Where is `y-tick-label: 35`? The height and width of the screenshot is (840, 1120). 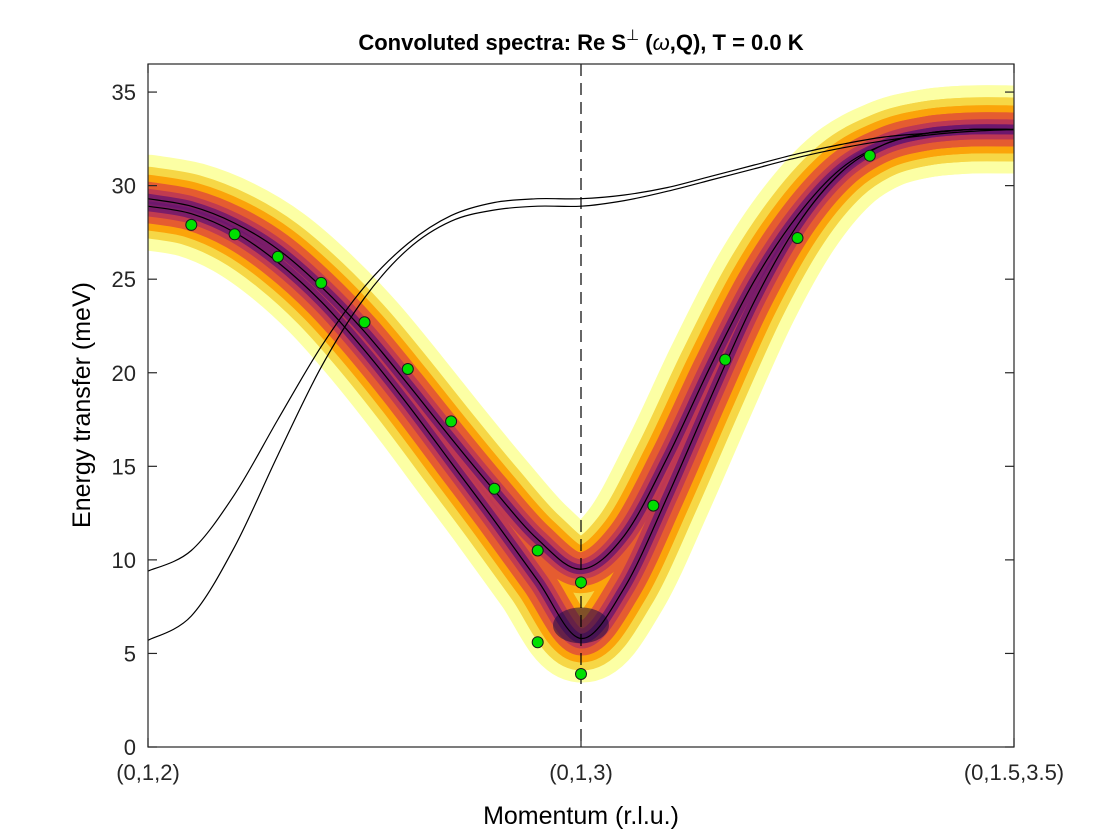
y-tick-label: 35 is located at coordinates (124, 92).